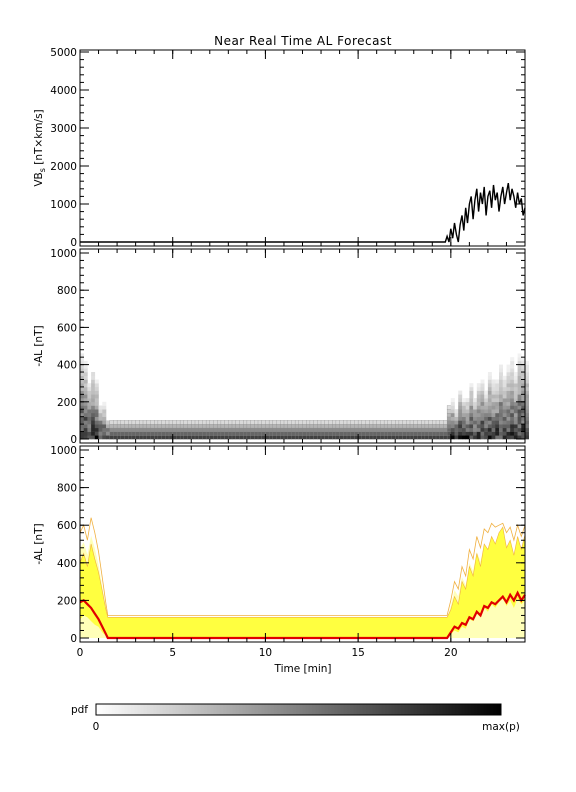  What do you see at coordinates (67, 291) in the screenshot?
I see `y-tick-label: 800` at bounding box center [67, 291].